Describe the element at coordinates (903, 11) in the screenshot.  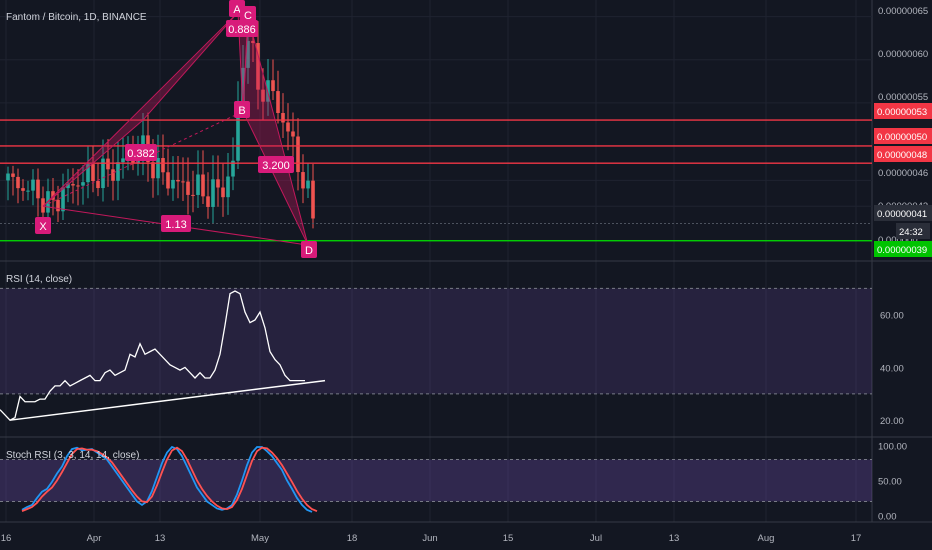
I see `price-axis-tick: 0.00000065` at that location.